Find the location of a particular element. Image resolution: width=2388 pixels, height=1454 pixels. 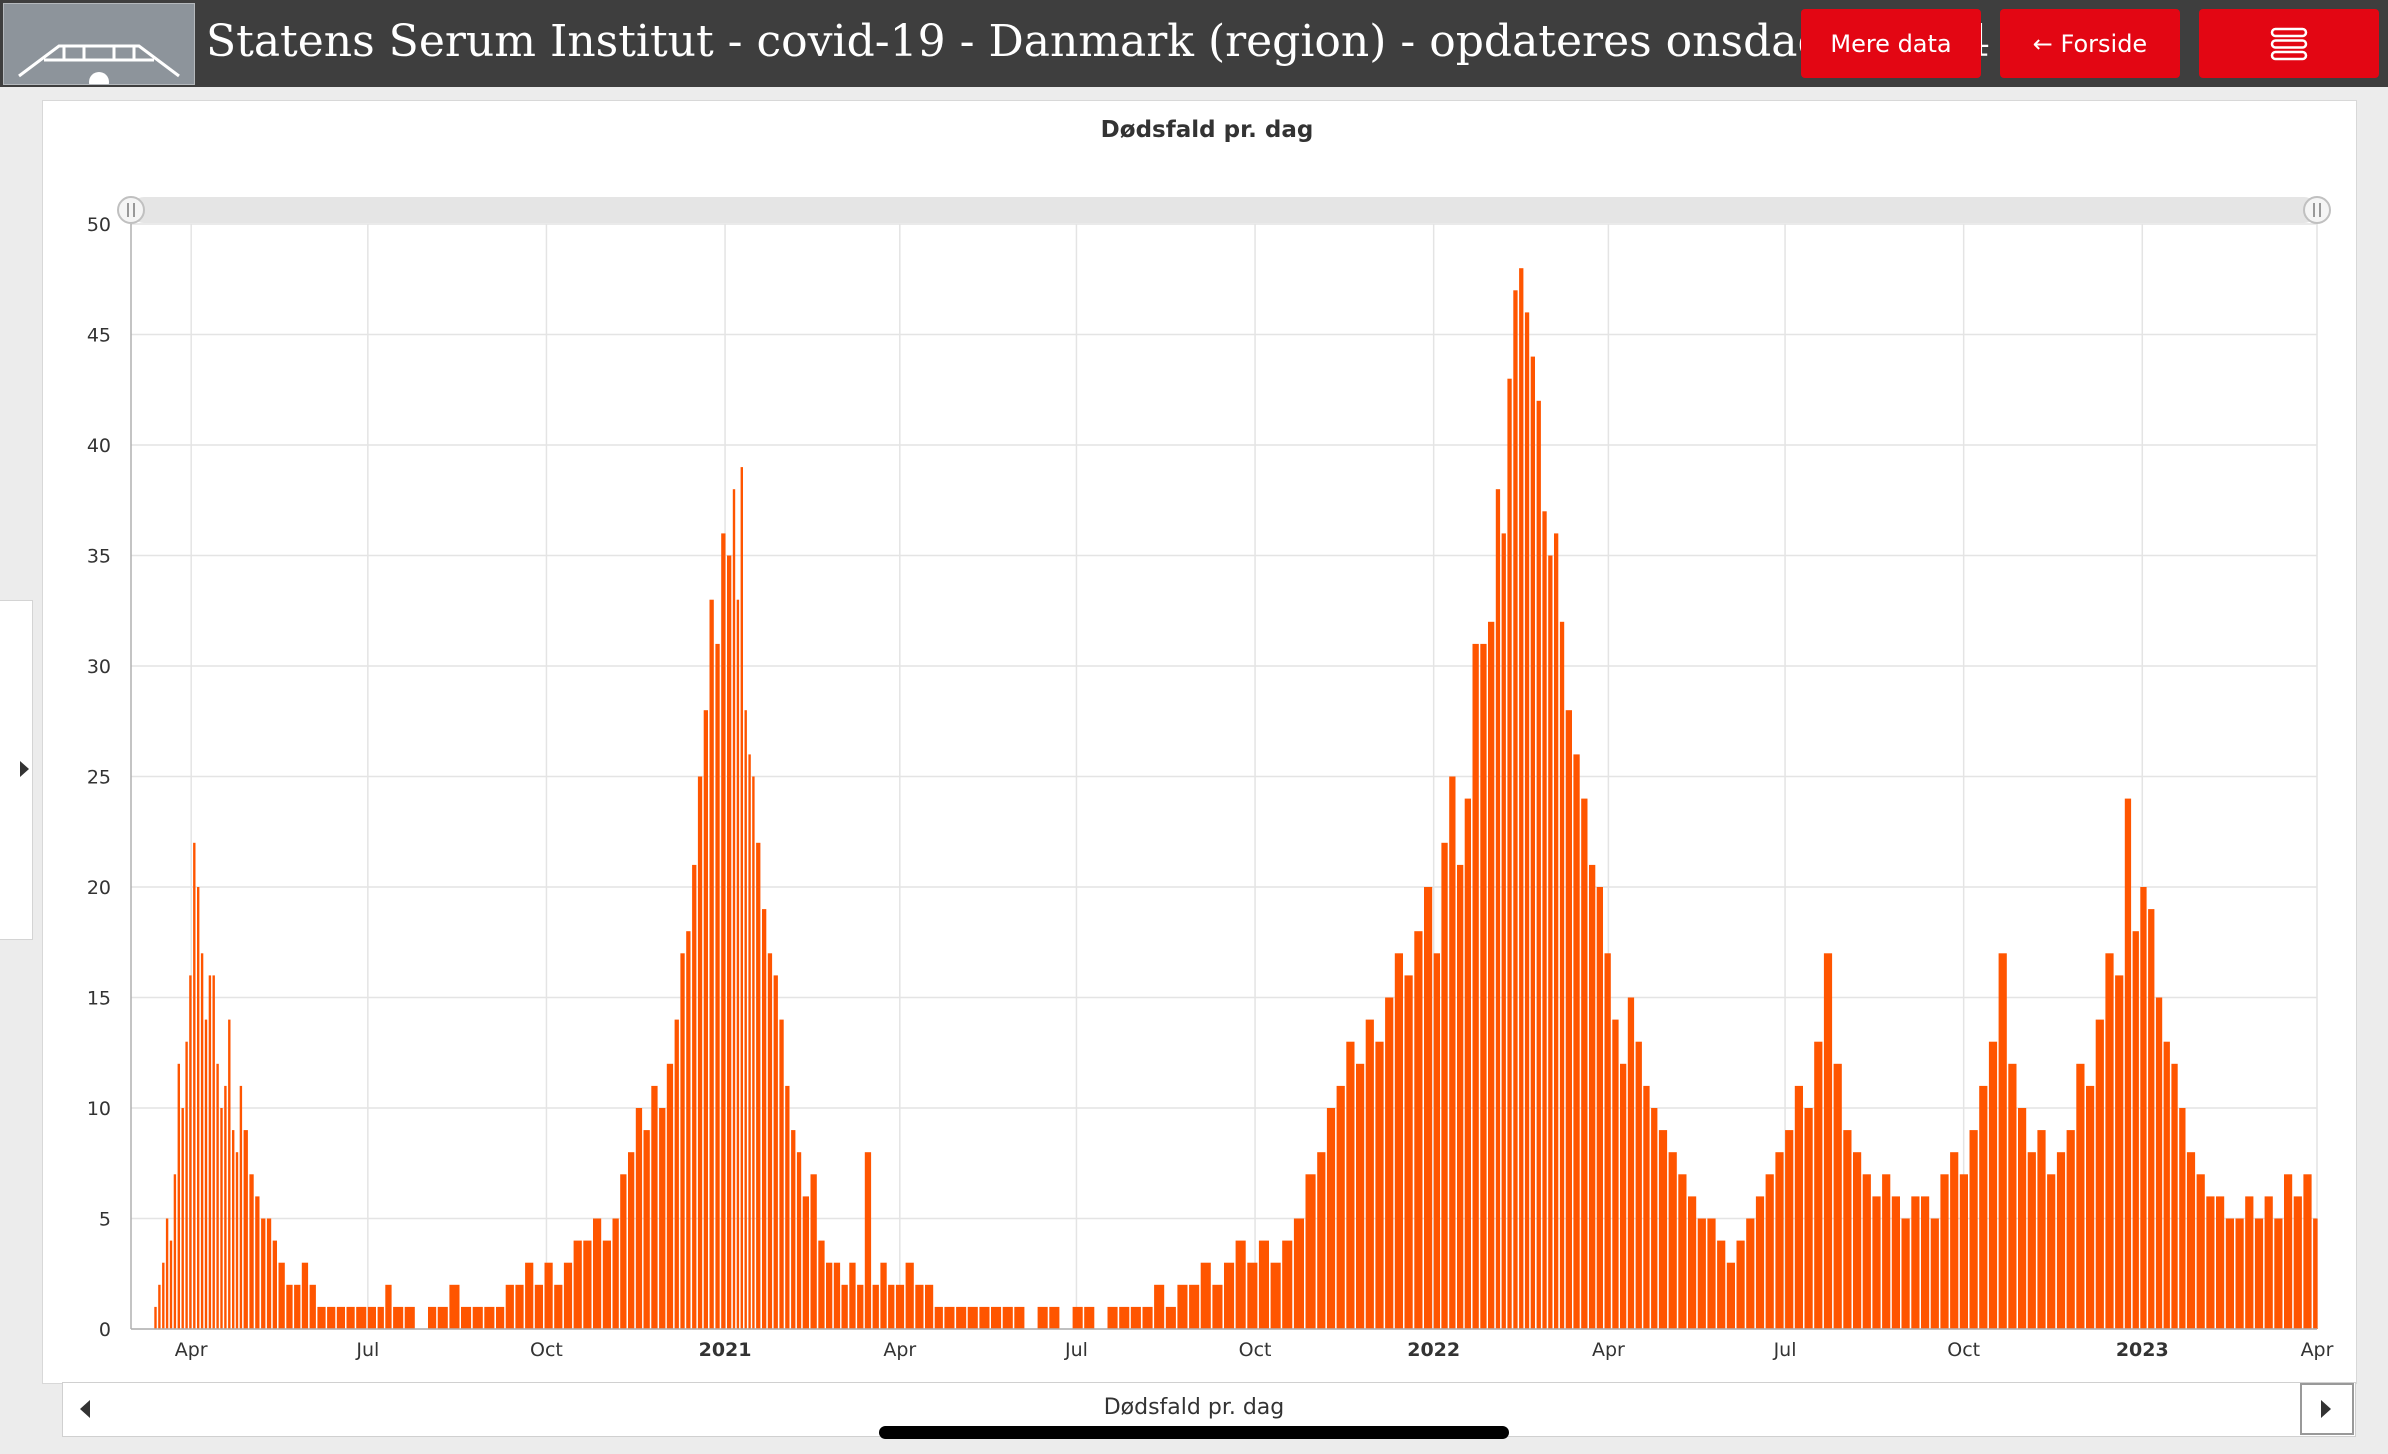

menu-button is located at coordinates (2289, 43).